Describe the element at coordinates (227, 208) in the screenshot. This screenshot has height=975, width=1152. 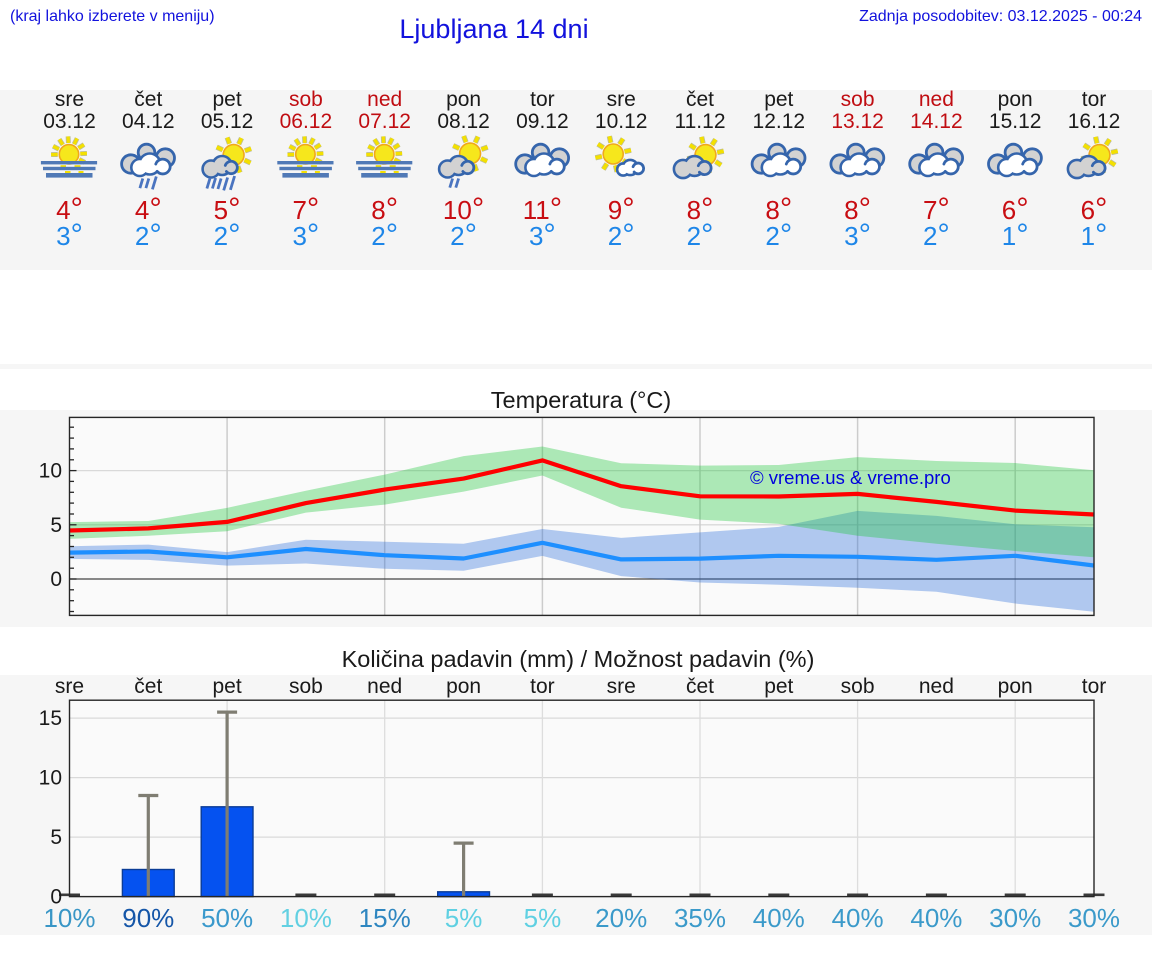
I see `svg-text: 5°` at that location.